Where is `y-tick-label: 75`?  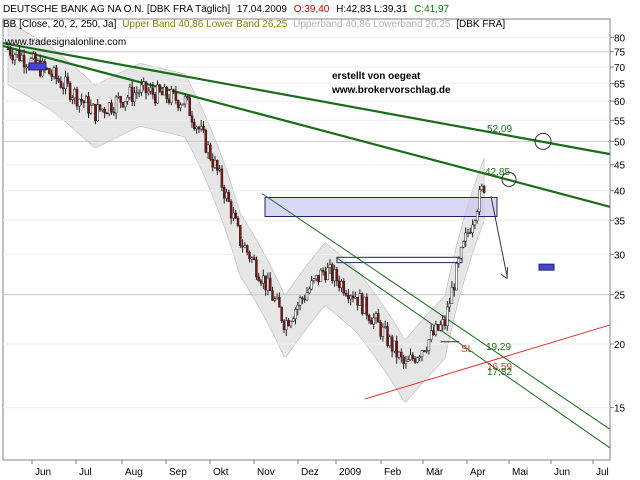
y-tick-label: 75 is located at coordinates (620, 53).